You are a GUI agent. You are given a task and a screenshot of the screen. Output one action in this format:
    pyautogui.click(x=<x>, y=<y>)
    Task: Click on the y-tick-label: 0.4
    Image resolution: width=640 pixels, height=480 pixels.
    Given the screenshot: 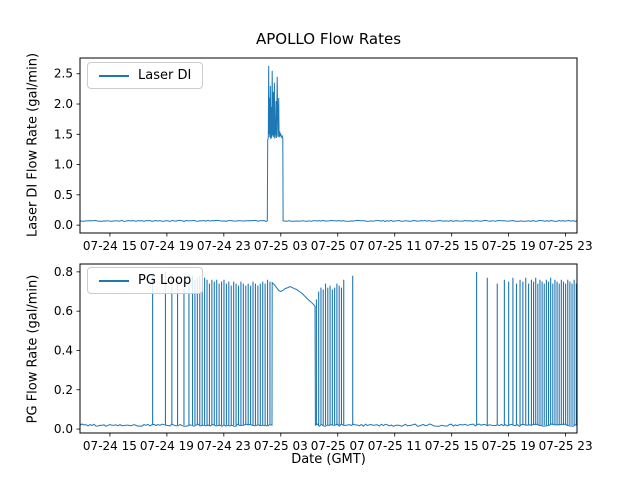 What is the action you would take?
    pyautogui.click(x=63, y=350)
    